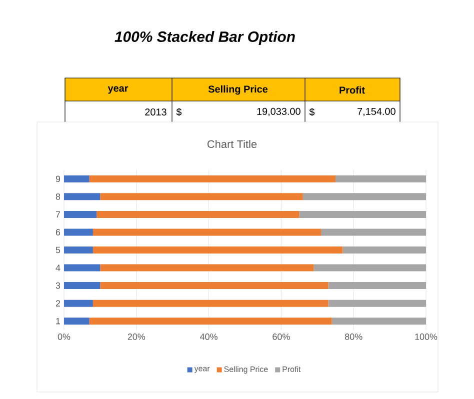  I want to click on y-tick-label: 5, so click(58, 250).